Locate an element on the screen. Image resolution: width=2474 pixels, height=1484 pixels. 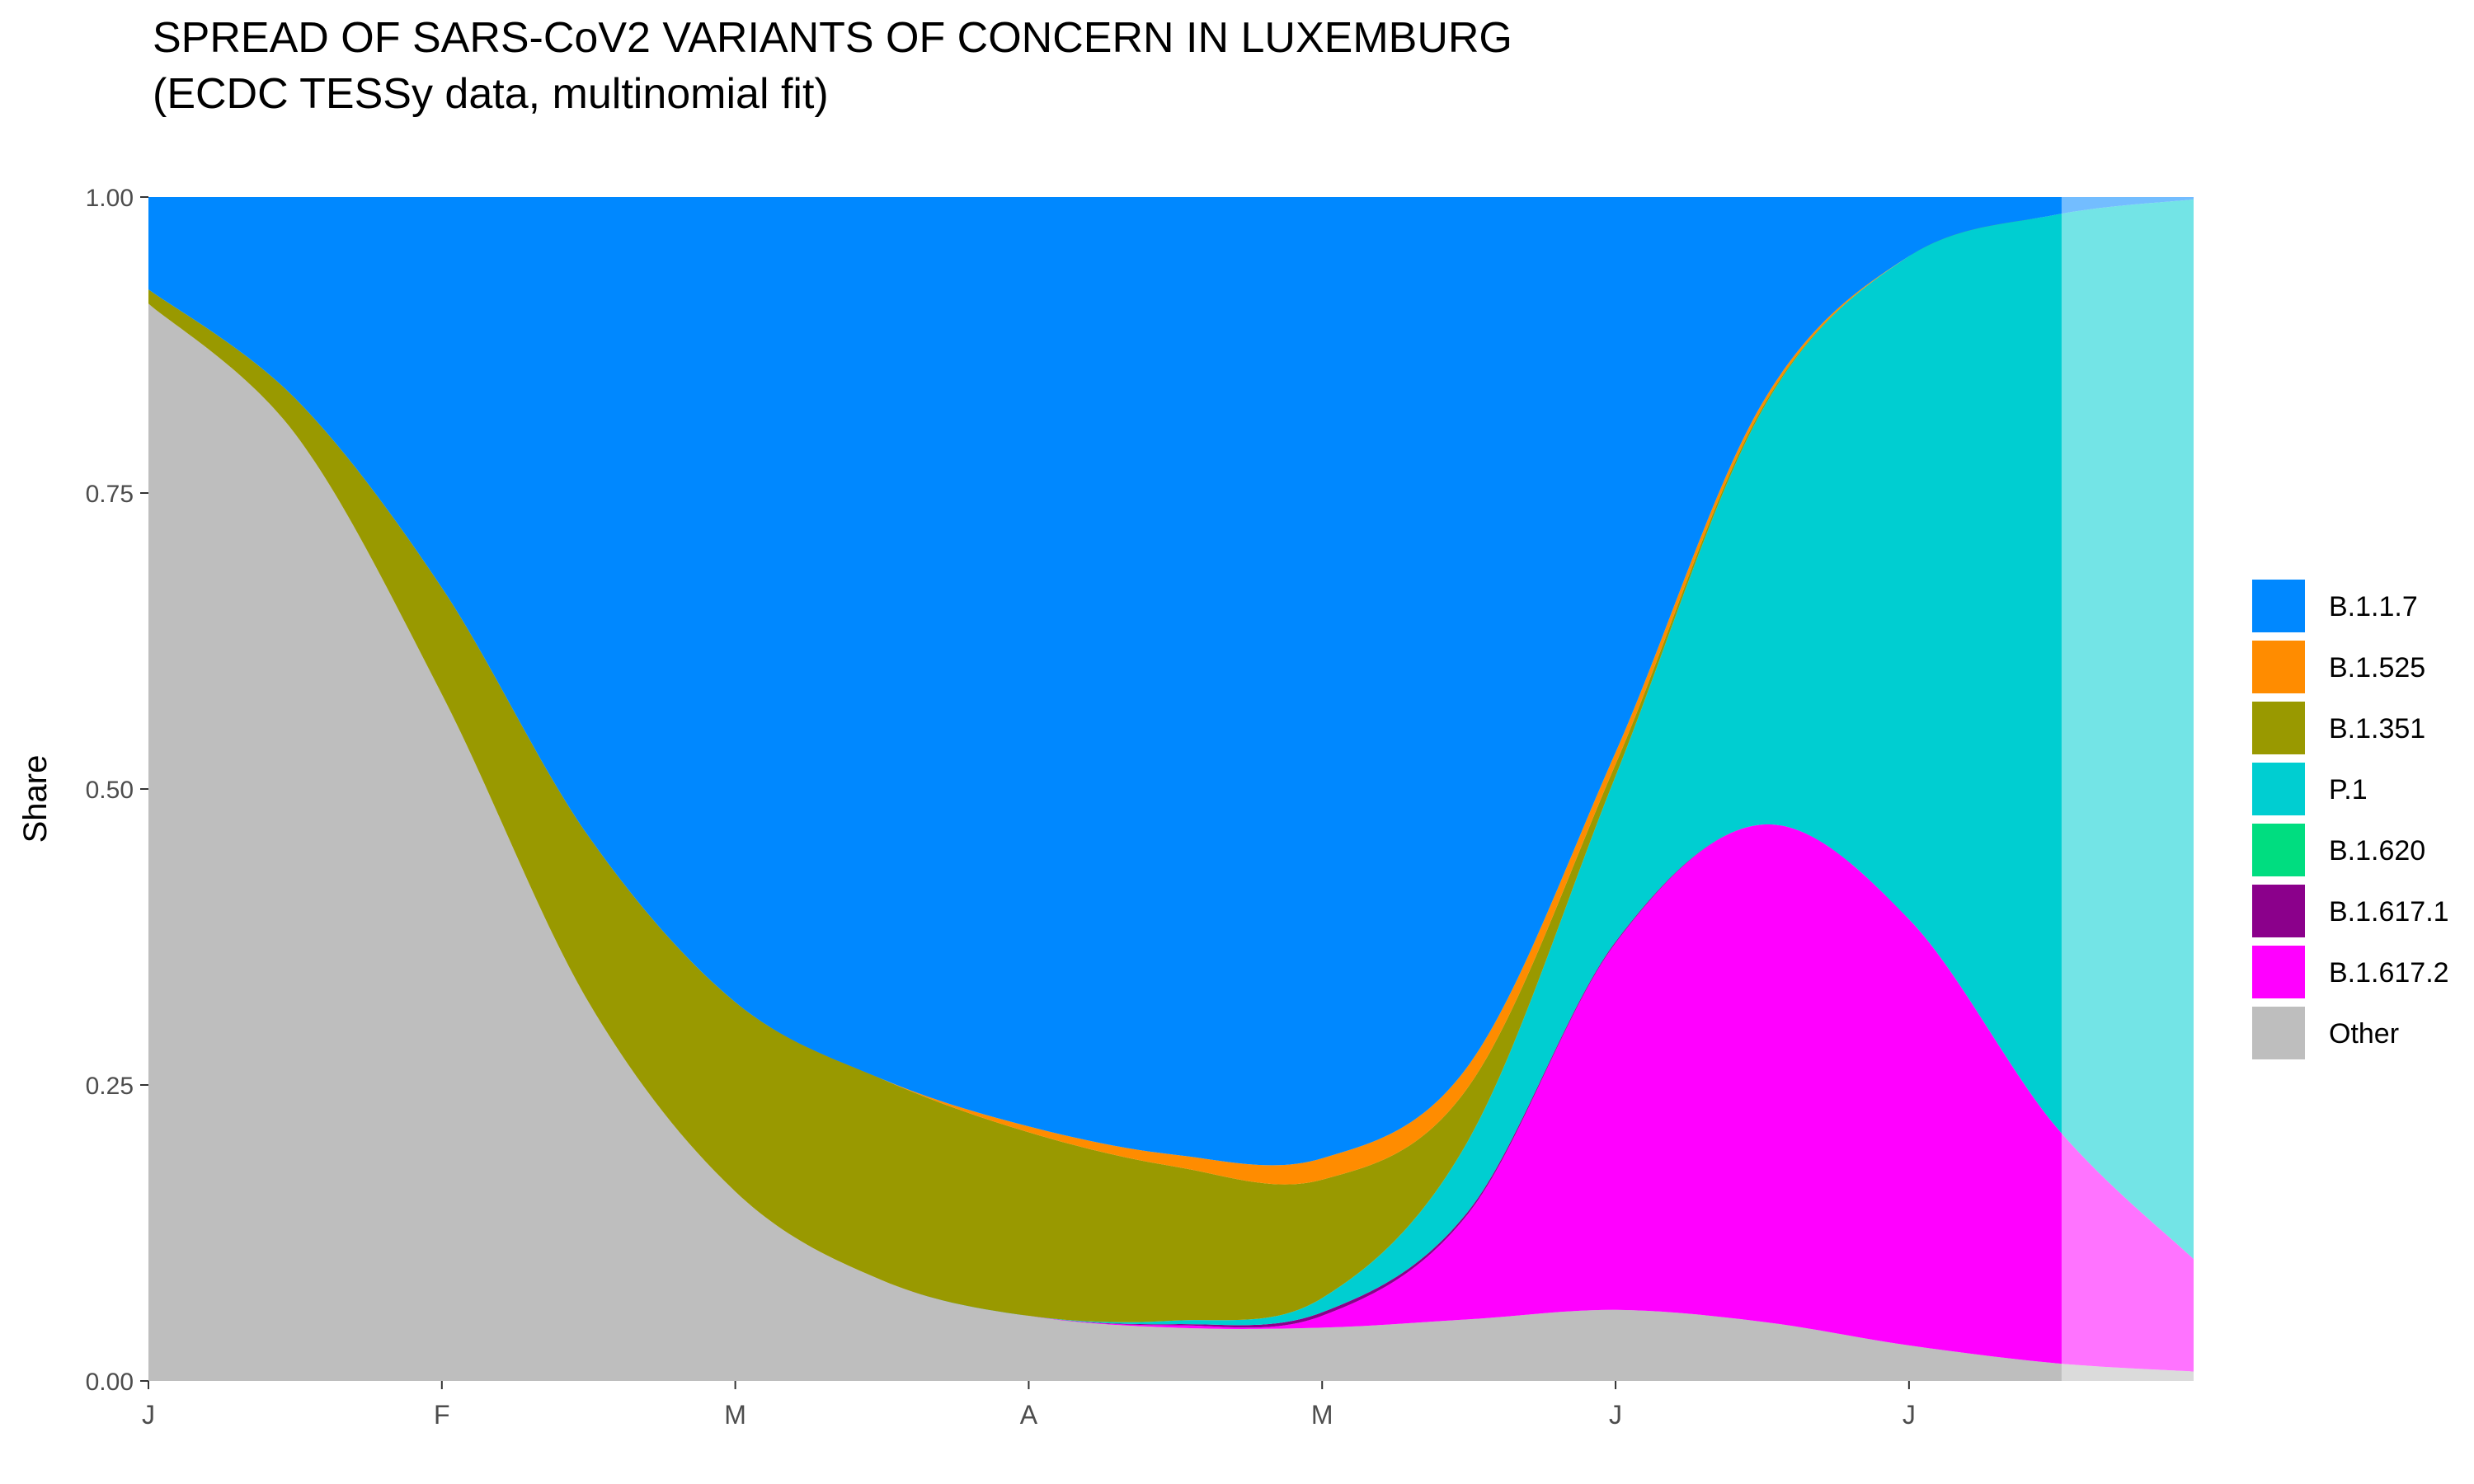
chart-subtitle: (ECDC TESSy data, multinomial fit) is located at coordinates (491, 94).